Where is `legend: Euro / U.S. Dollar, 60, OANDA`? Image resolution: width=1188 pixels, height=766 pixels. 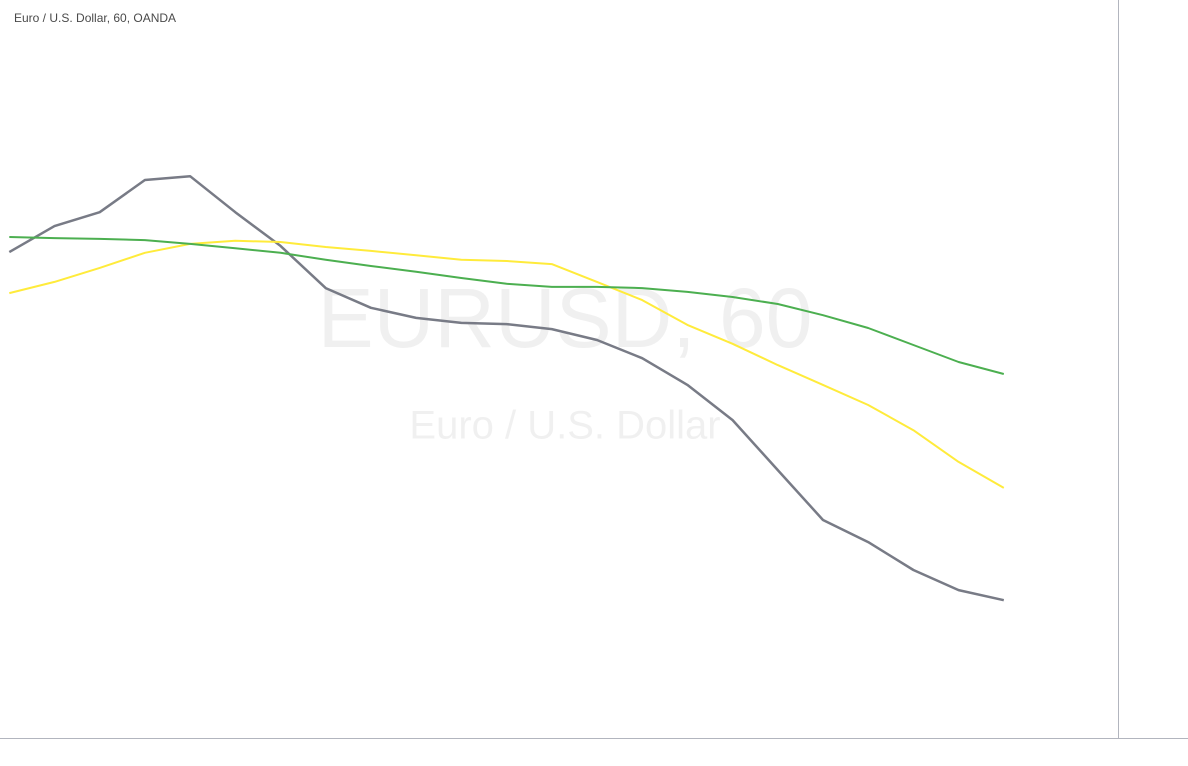 legend: Euro / U.S. Dollar, 60, OANDA is located at coordinates (95, 18).